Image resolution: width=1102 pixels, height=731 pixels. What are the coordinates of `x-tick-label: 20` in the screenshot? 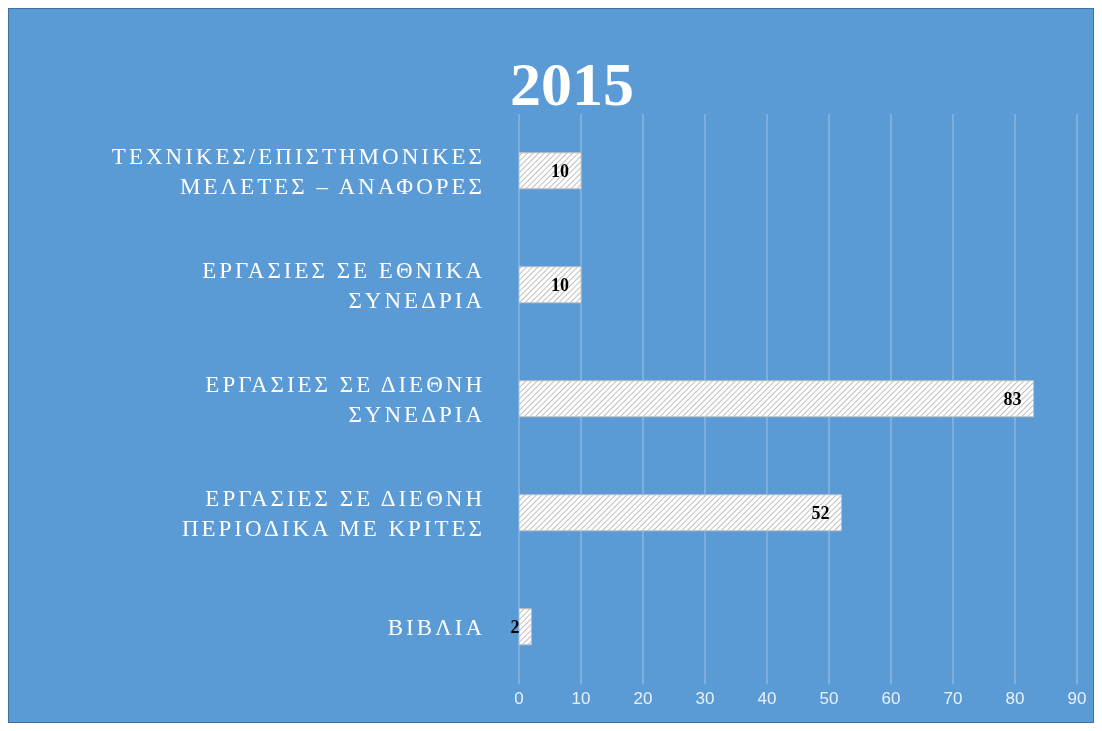 It's located at (643, 699).